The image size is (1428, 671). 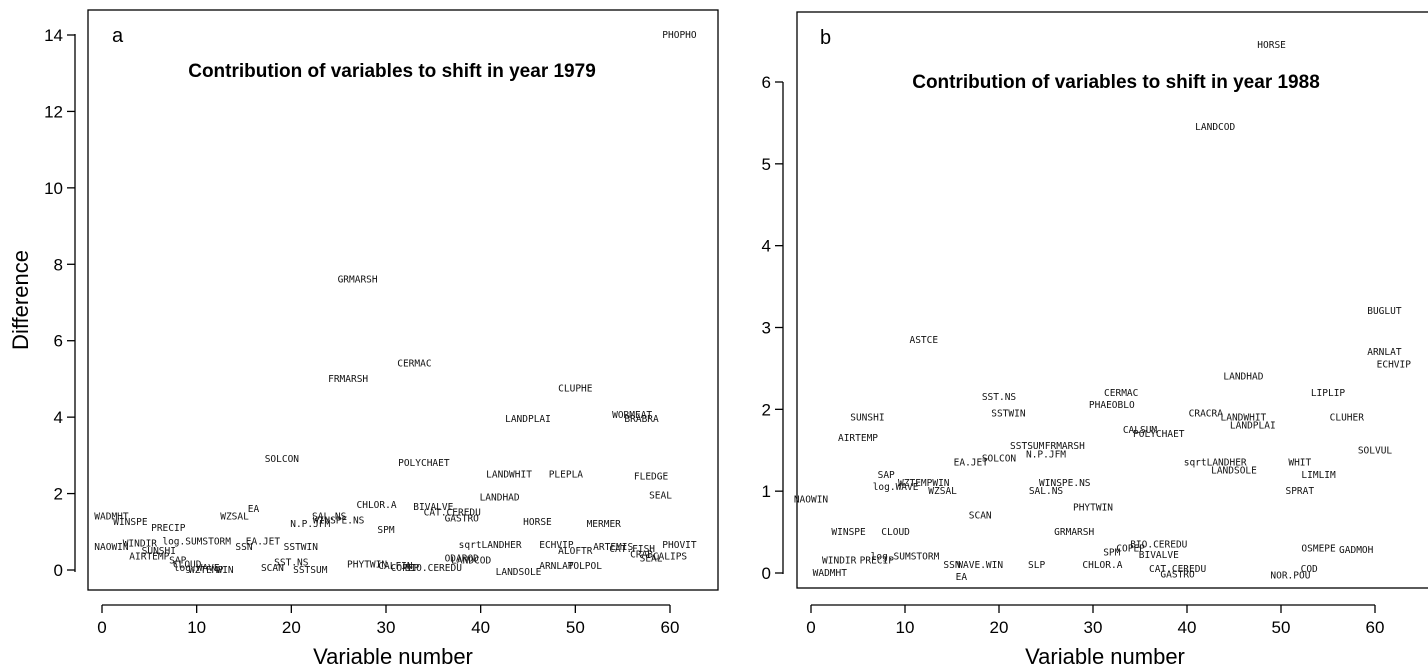 I want to click on point-label-b: WINDIR, so click(x=839, y=561).